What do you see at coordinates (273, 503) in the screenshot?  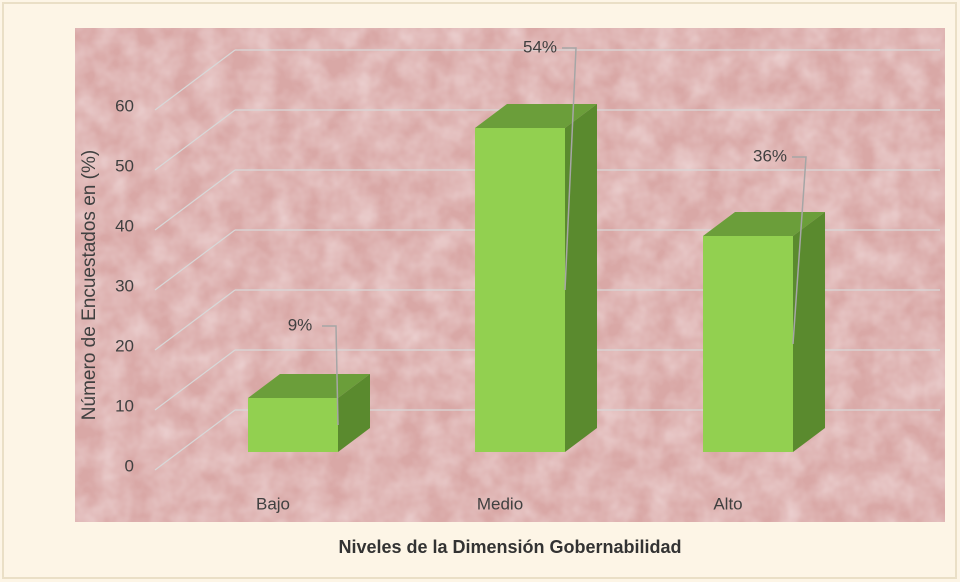 I see `x-tick-label: Bajo` at bounding box center [273, 503].